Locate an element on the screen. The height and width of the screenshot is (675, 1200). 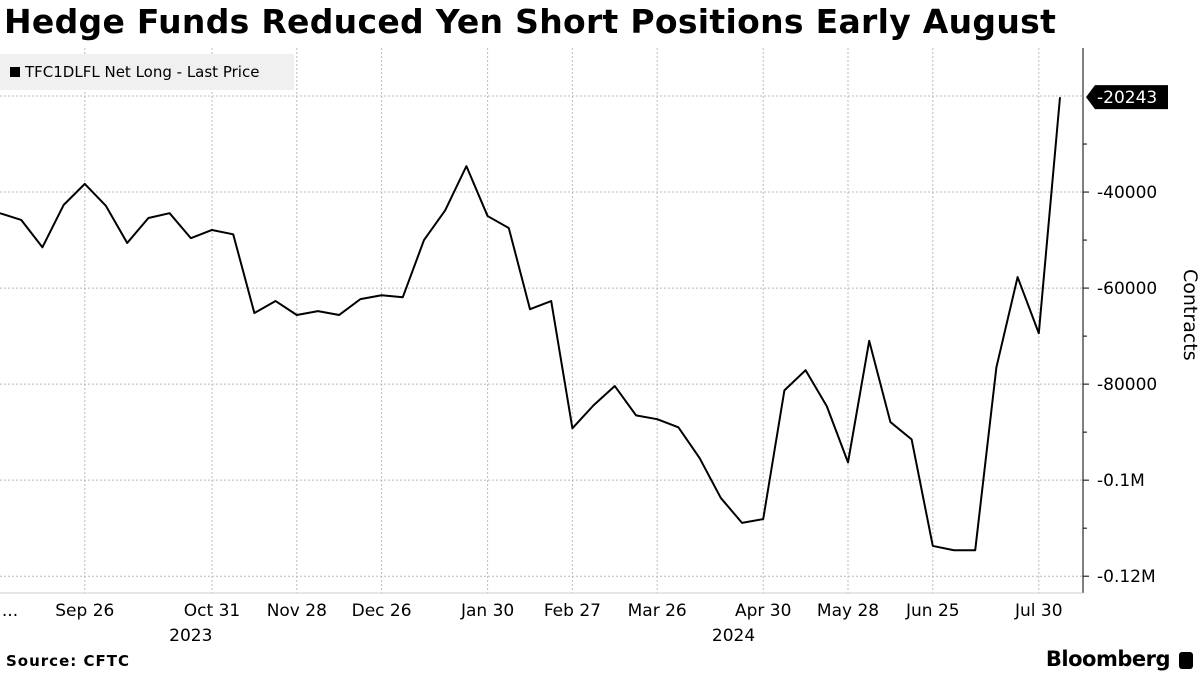
y-tick-label: -0.12M is located at coordinates (1126, 577).